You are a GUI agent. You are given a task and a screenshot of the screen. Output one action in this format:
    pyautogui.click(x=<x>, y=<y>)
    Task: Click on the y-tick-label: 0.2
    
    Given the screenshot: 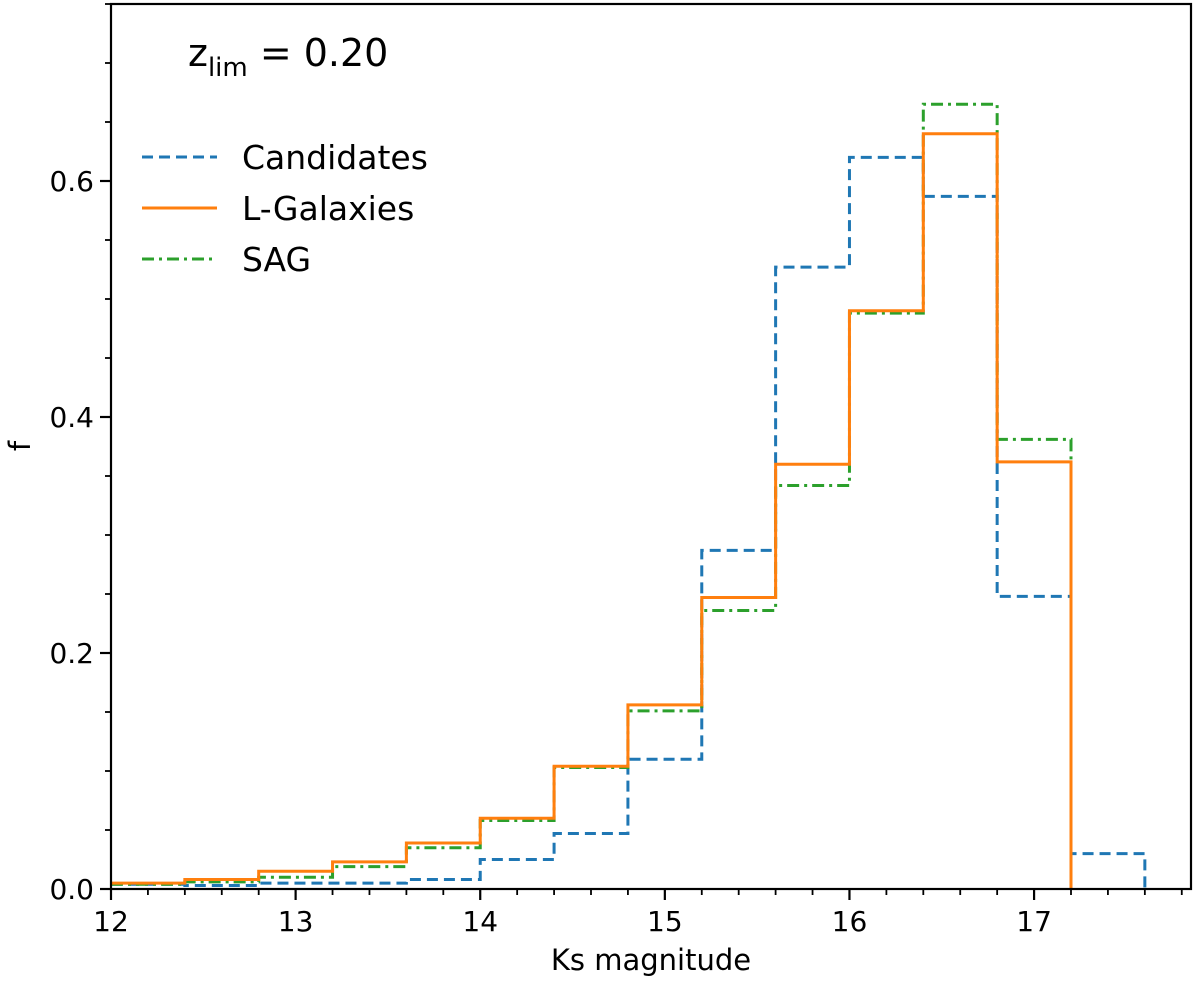 What is the action you would take?
    pyautogui.click(x=71, y=653)
    